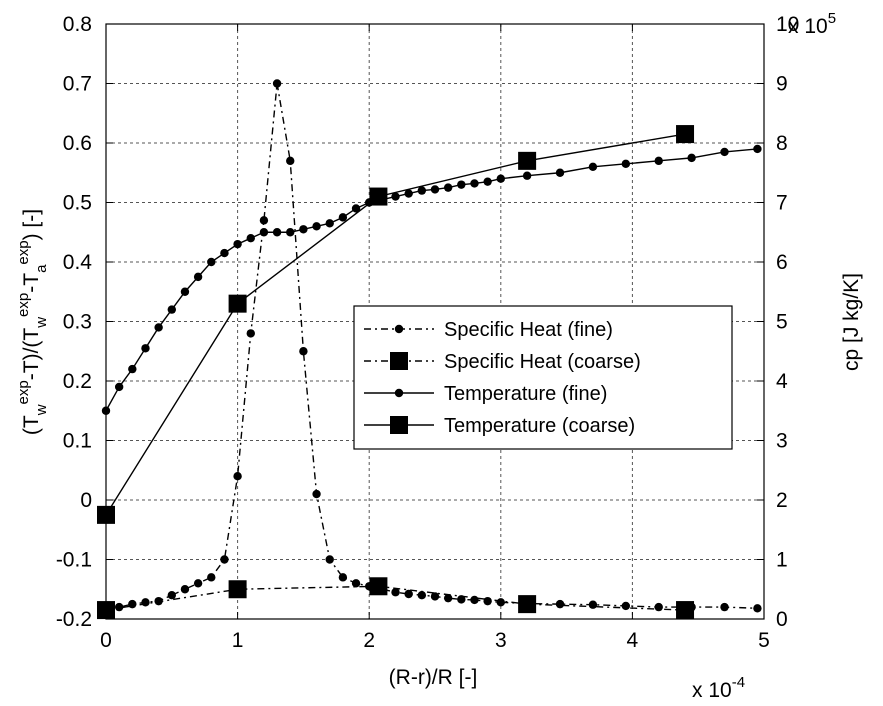 This screenshot has height=706, width=883. Describe the element at coordinates (369, 640) in the screenshot. I see `x-tick-label: 2` at that location.